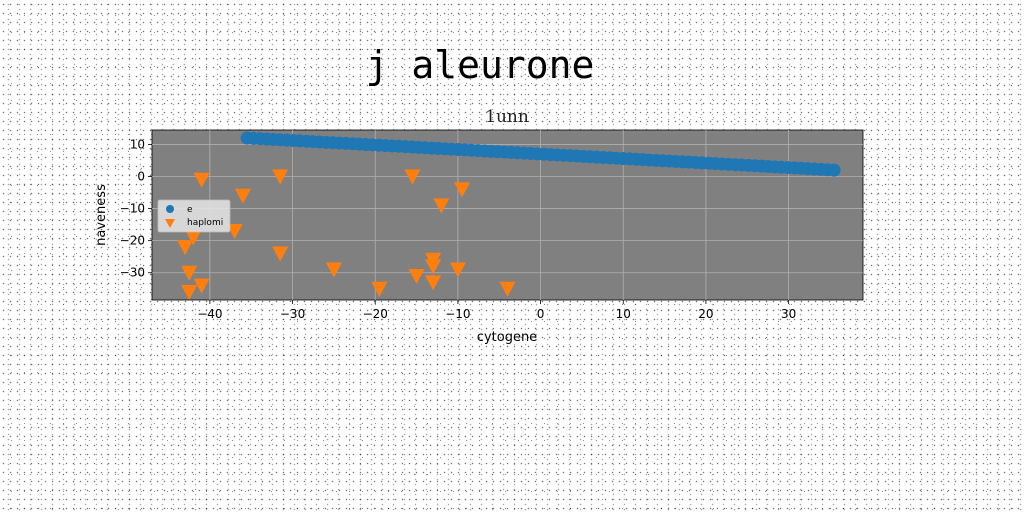 The height and width of the screenshot is (512, 1024). Describe the element at coordinates (170, 209) in the screenshot. I see `legend-marker-e` at that location.